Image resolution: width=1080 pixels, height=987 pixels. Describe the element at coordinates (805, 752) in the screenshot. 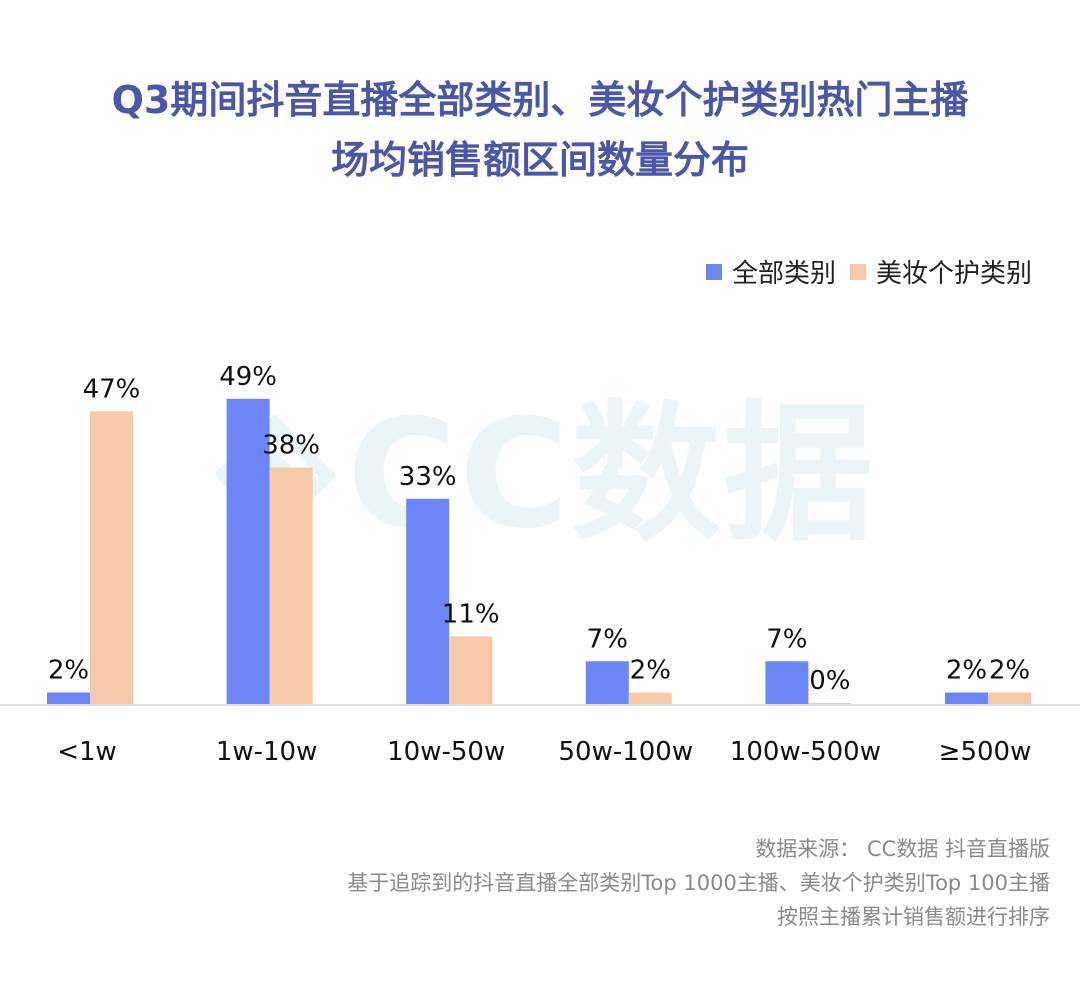

I see `x-tick-label-4: 100w-500w` at that location.